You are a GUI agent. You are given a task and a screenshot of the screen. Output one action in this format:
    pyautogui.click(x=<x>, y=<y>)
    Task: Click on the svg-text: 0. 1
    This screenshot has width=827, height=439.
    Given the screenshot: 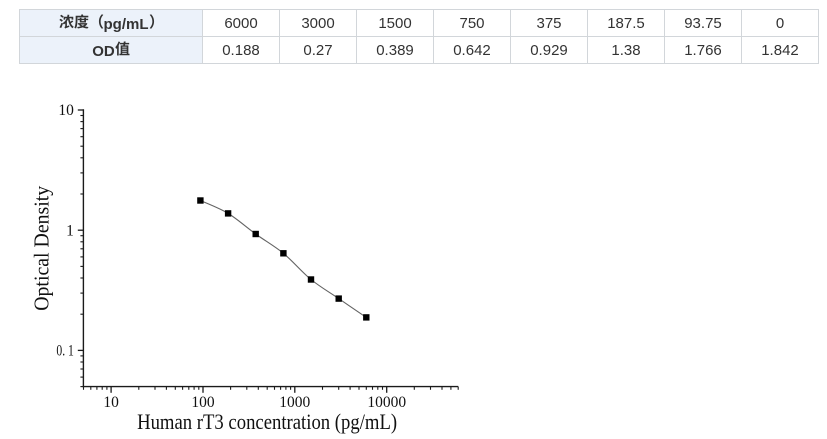 What is the action you would take?
    pyautogui.click(x=65, y=351)
    